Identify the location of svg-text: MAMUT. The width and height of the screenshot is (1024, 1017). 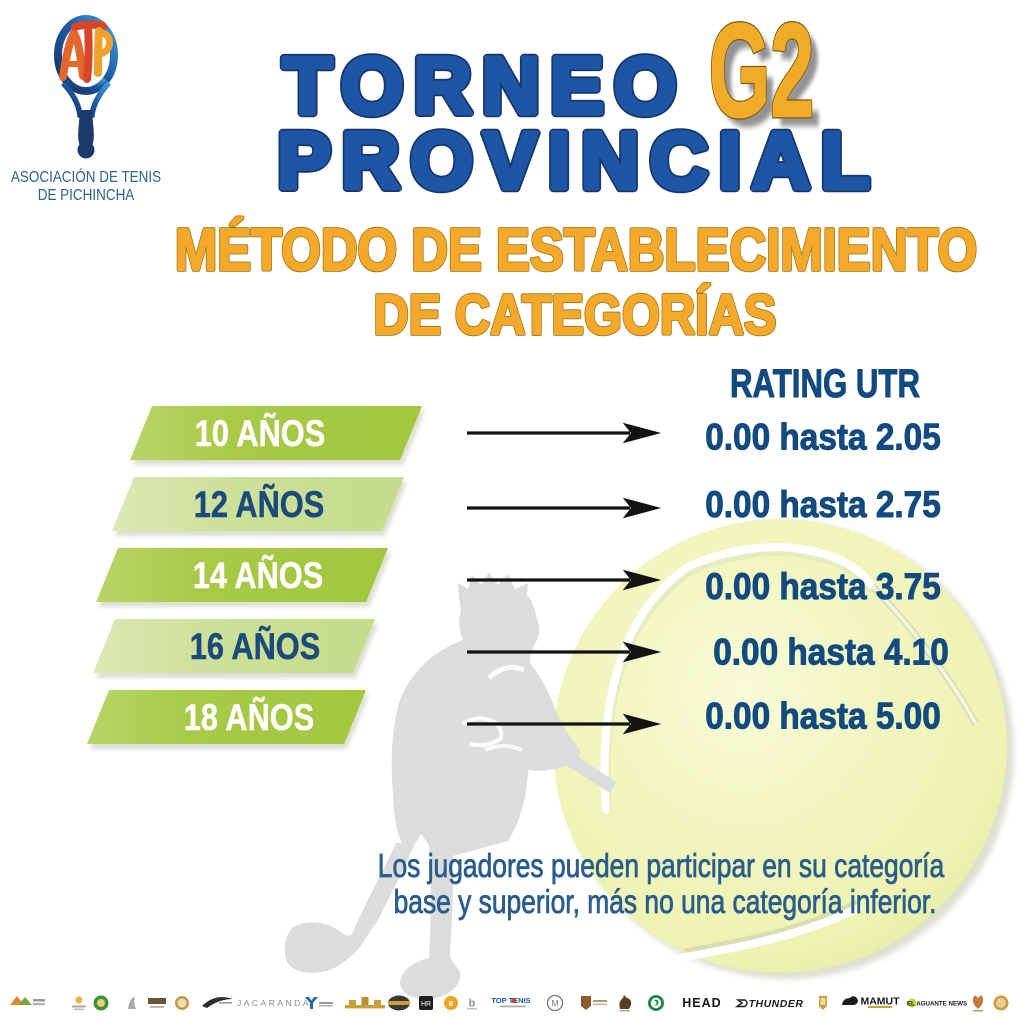
(880, 1002).